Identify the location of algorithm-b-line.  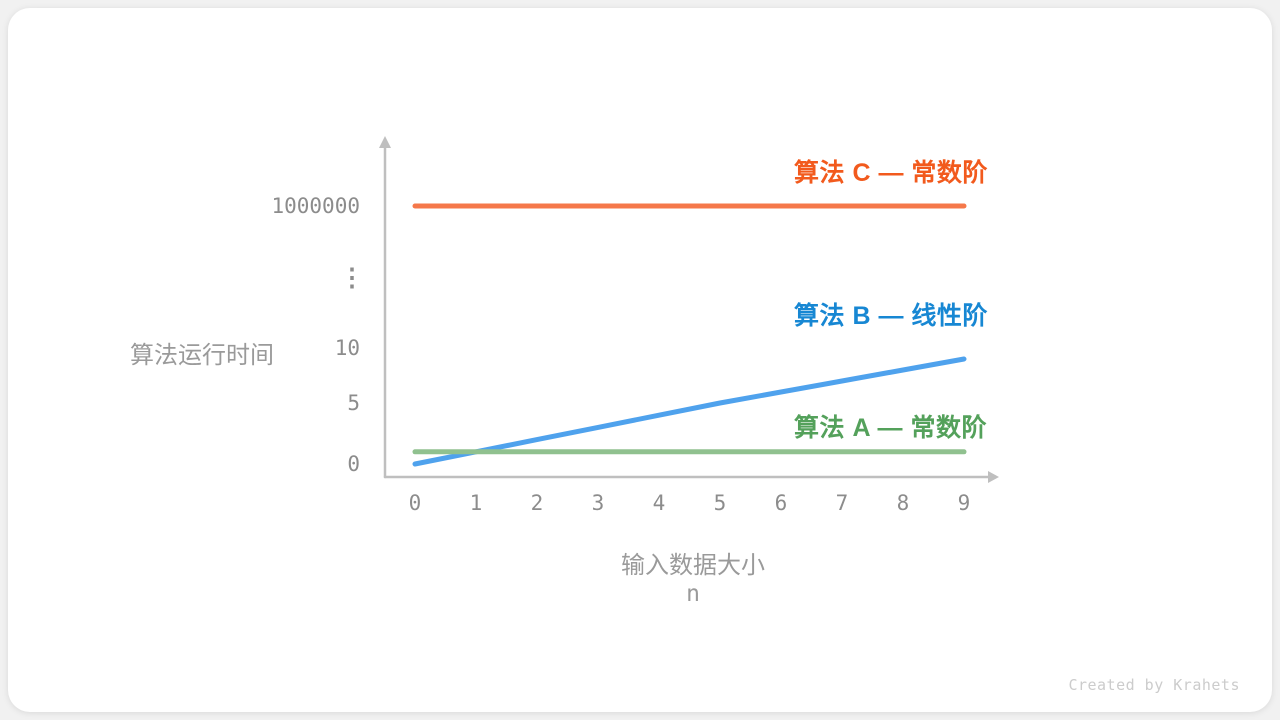
(689, 411).